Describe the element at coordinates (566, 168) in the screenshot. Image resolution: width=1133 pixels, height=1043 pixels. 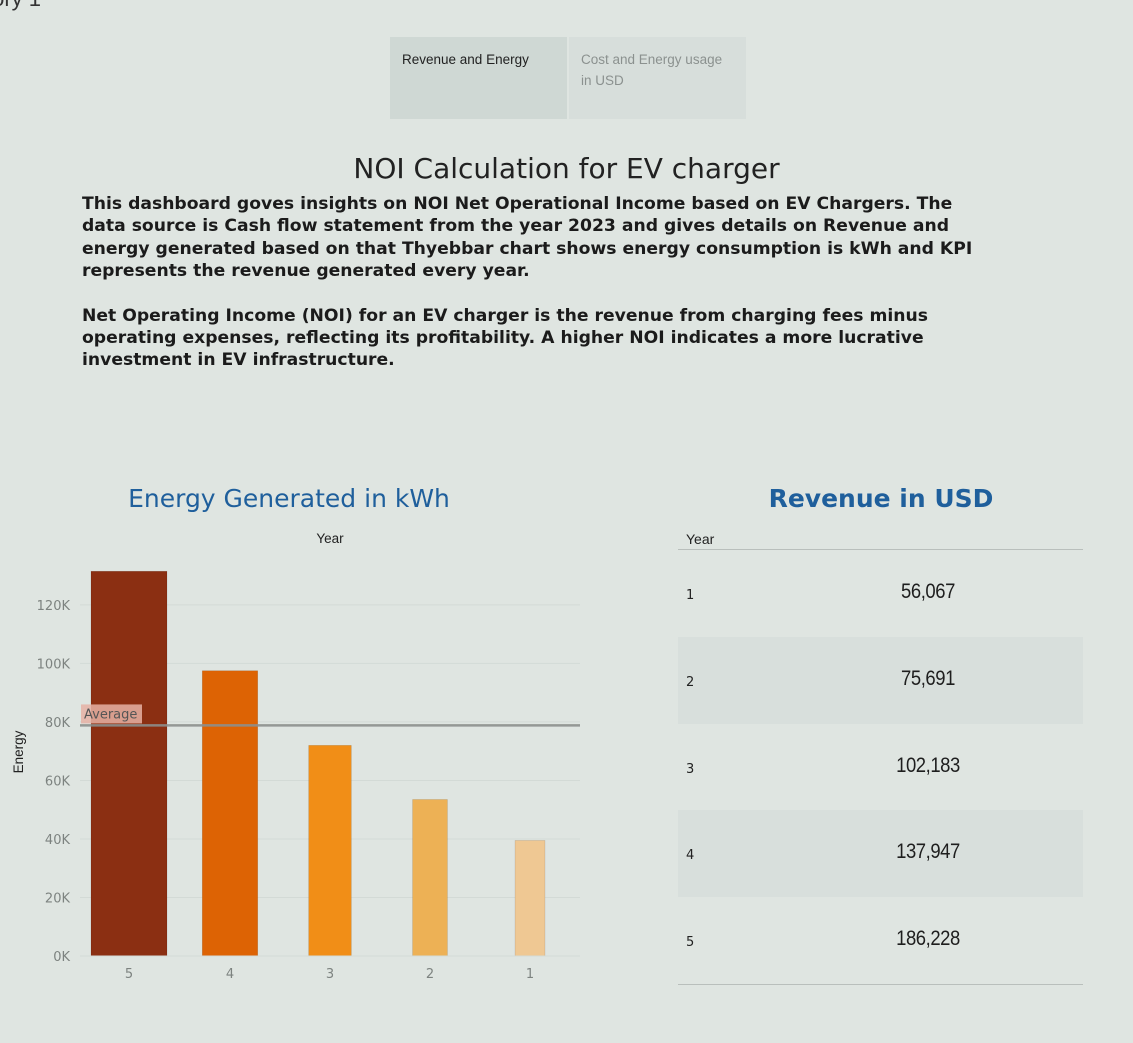
I see `page-title: NOI Calculation for EV charger` at that location.